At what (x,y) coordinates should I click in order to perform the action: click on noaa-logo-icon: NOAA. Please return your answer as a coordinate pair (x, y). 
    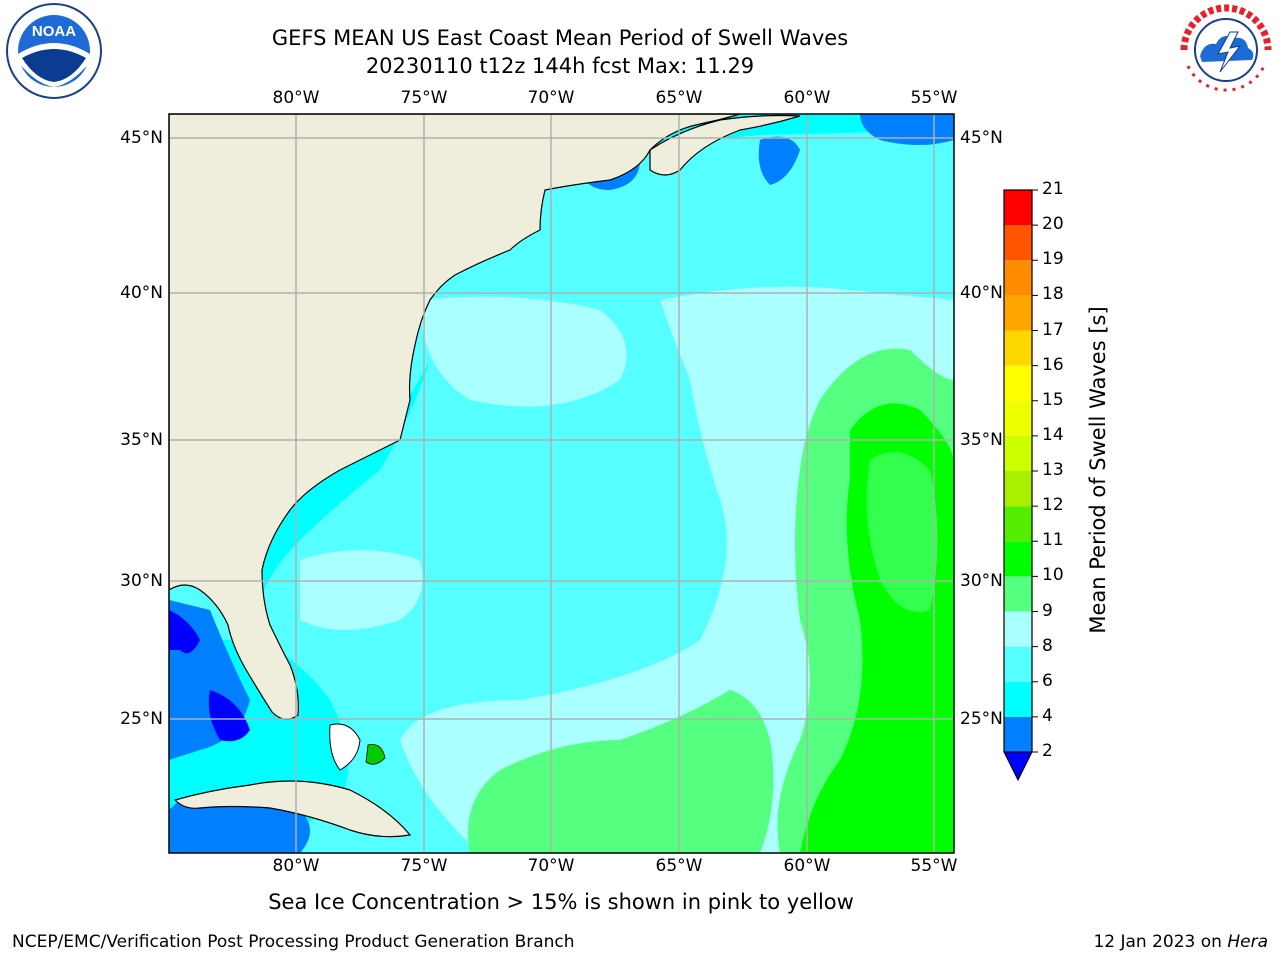
    Looking at the image, I should click on (54, 51).